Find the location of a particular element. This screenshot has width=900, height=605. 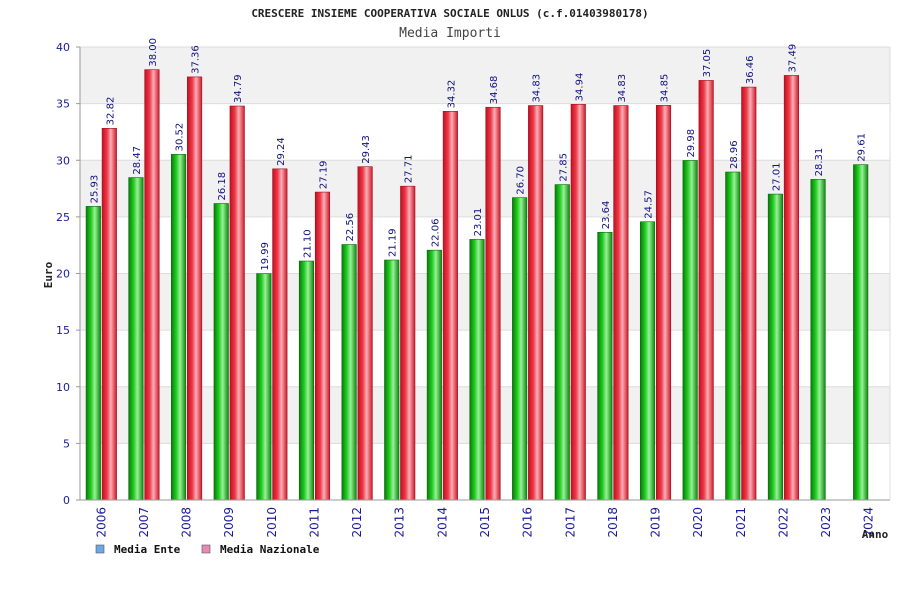

data-label-media-nazionale-2019: 34.85 is located at coordinates (665, 88).